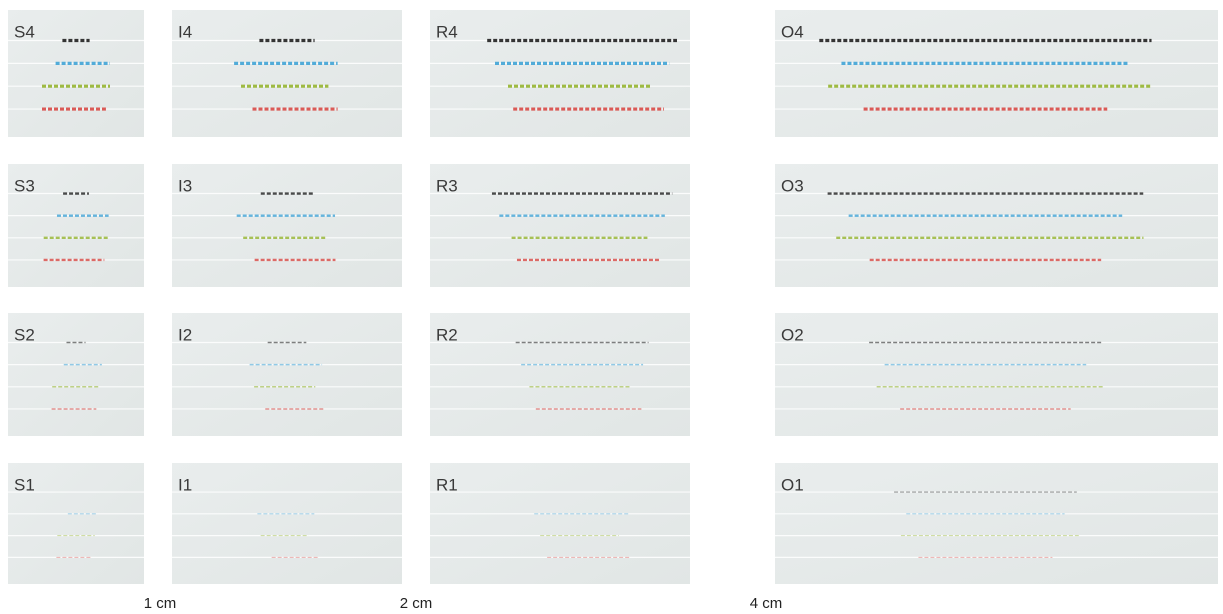  I want to click on sample-panel: S4, so click(76, 73).